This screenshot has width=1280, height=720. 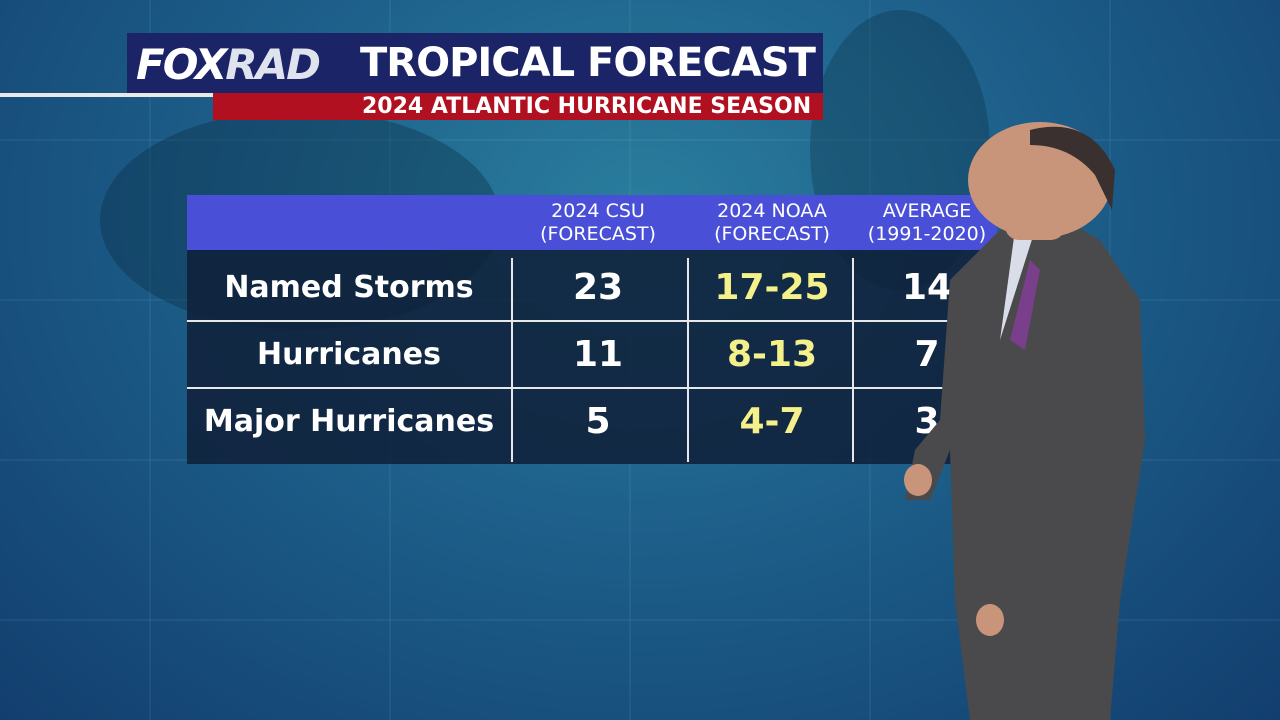 What do you see at coordinates (349, 354) in the screenshot?
I see `row-label: Hurricanes` at bounding box center [349, 354].